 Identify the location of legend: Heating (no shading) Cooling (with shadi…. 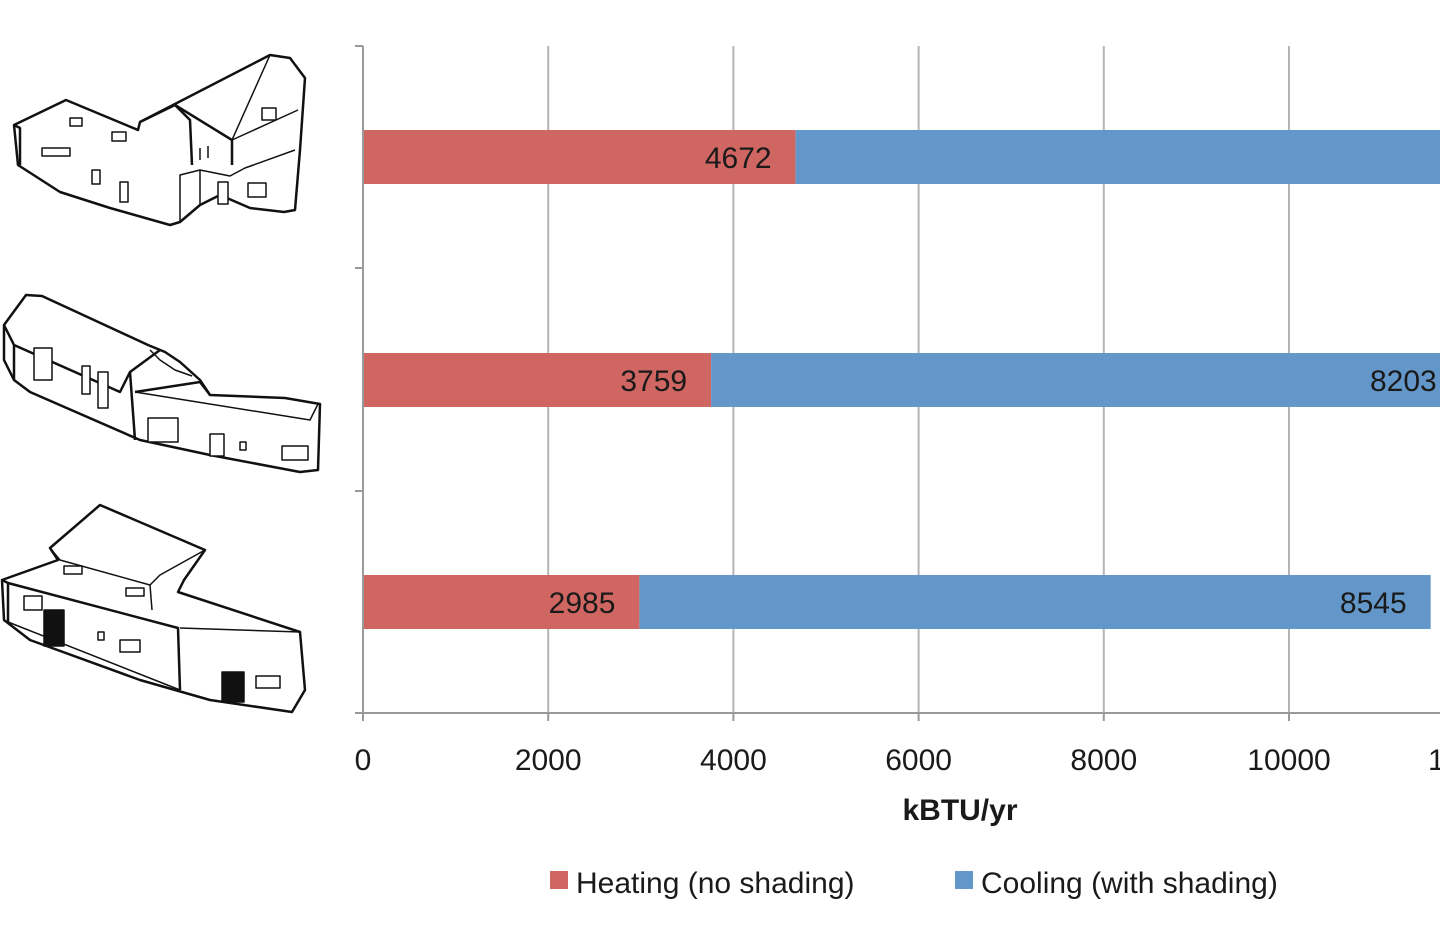
(914, 883).